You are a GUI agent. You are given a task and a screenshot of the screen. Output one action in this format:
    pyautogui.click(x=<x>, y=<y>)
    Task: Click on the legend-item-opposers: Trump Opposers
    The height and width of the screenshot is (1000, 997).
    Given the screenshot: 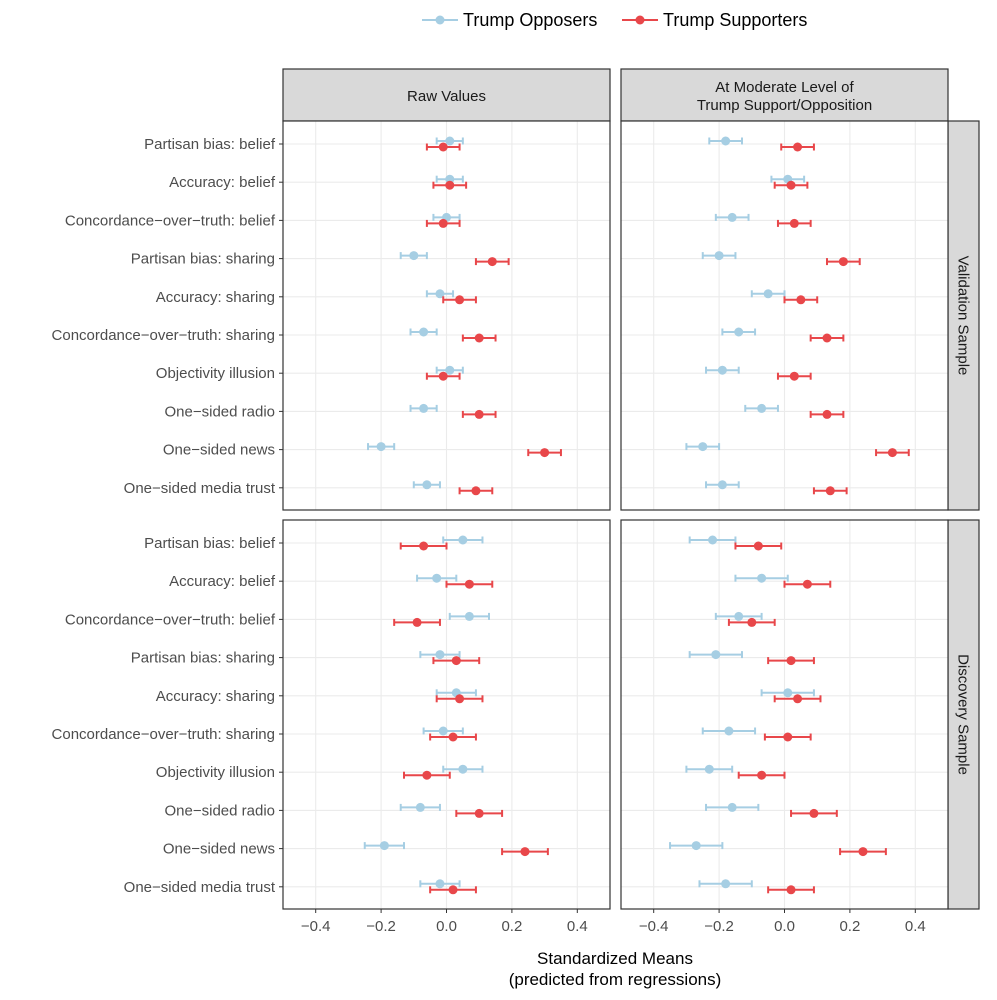 What is the action you would take?
    pyautogui.click(x=509, y=20)
    